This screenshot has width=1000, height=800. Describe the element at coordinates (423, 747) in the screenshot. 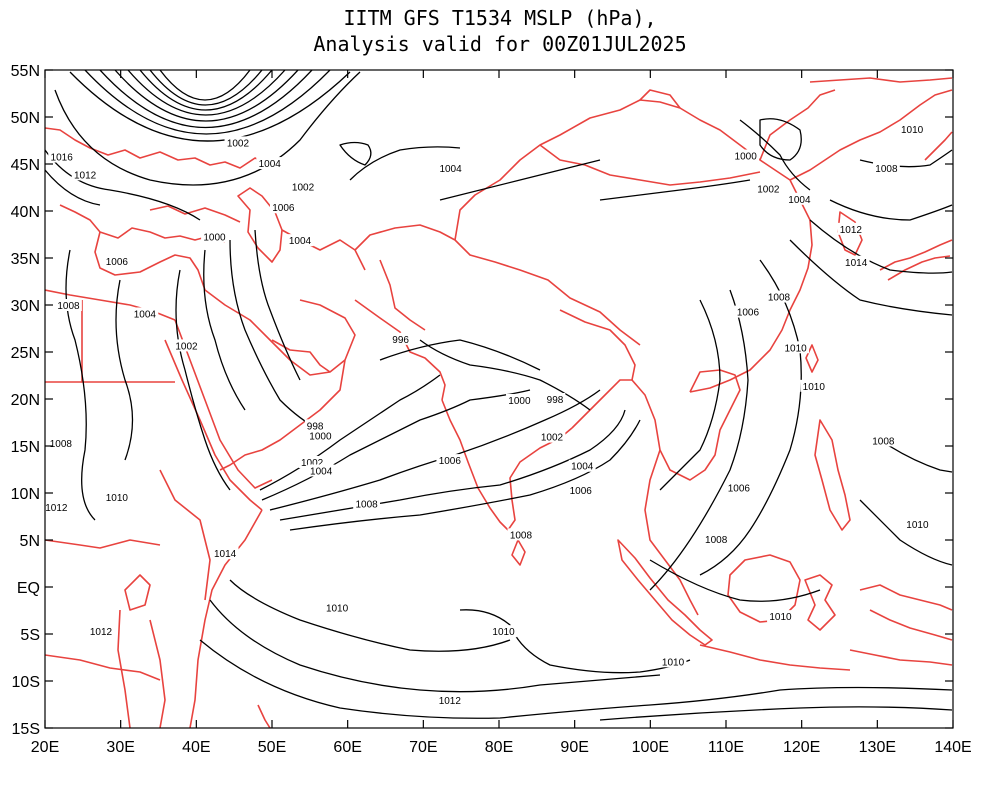

I see `x-tick-label: 70E` at that location.